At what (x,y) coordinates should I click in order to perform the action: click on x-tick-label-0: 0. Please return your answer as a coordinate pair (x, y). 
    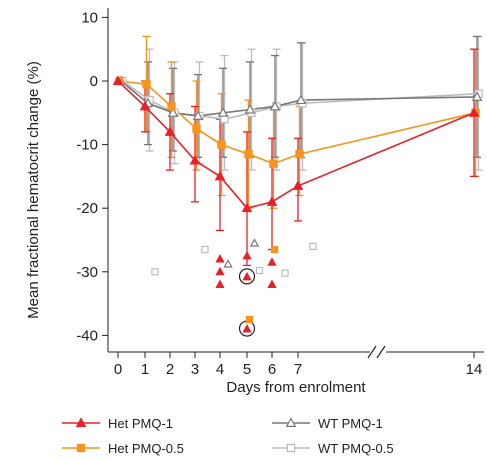
    Looking at the image, I should click on (118, 369).